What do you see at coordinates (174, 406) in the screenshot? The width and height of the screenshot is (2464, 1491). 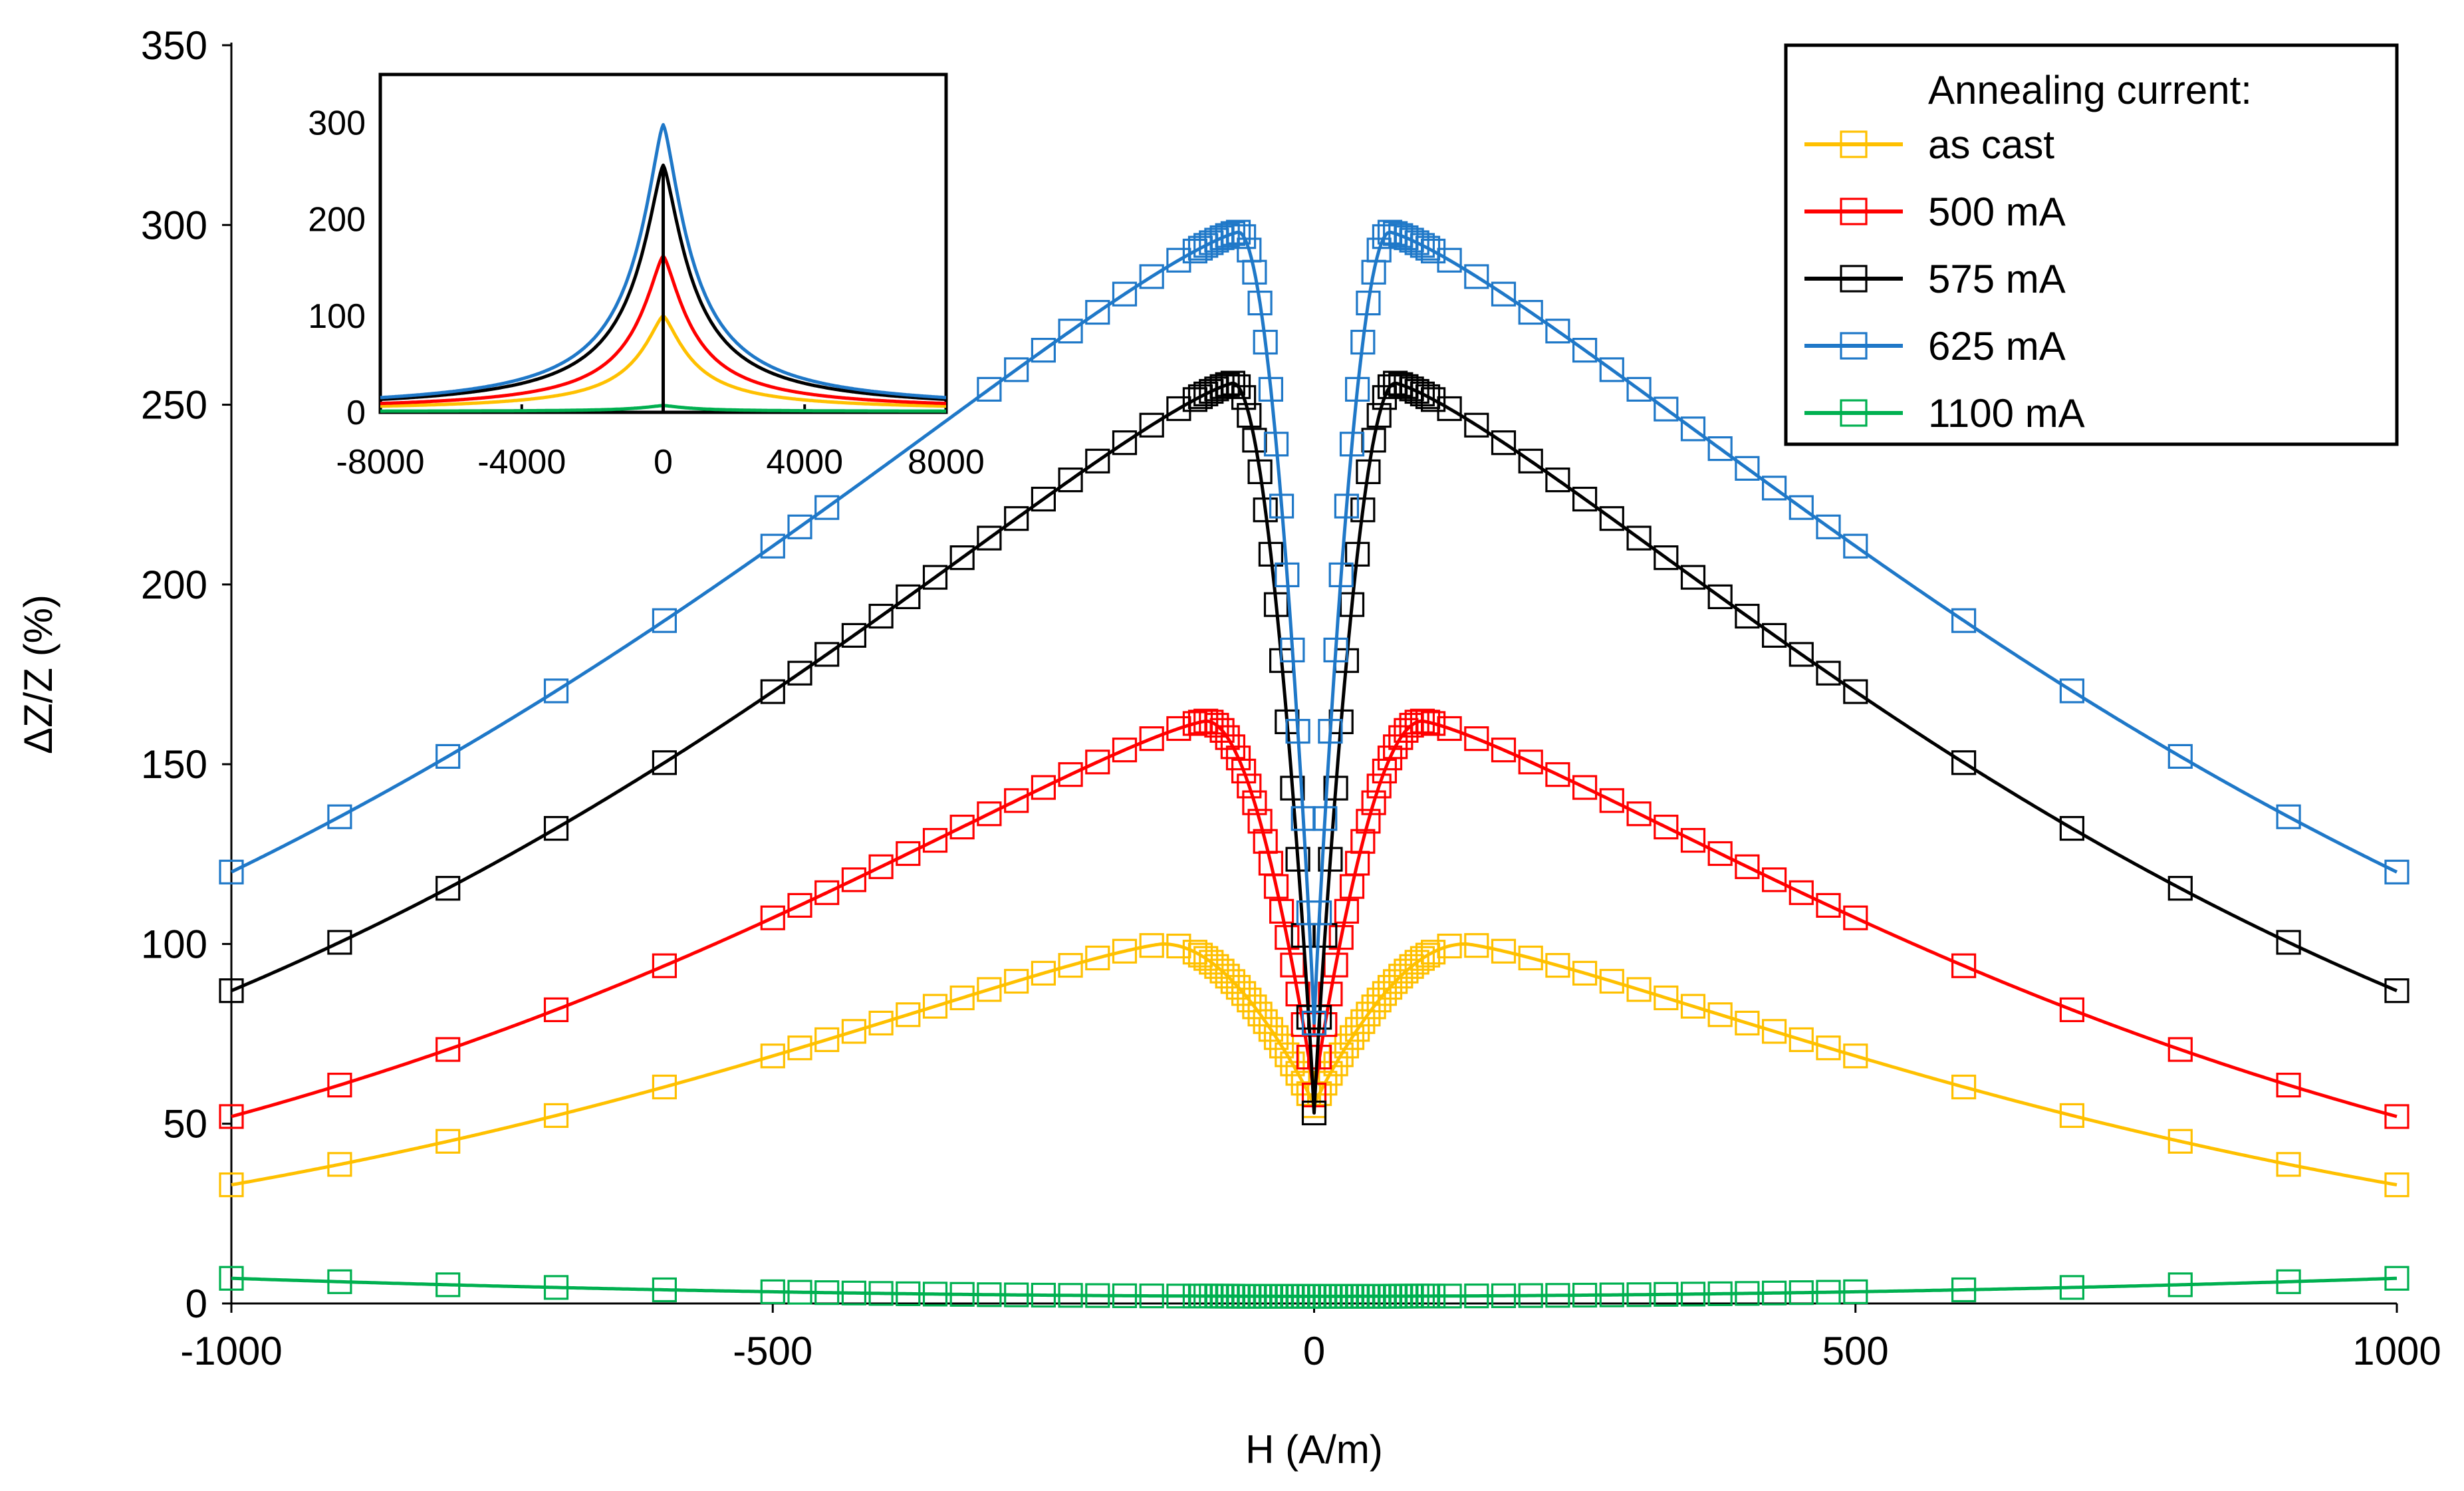 I see `y-tick-label: 250` at bounding box center [174, 406].